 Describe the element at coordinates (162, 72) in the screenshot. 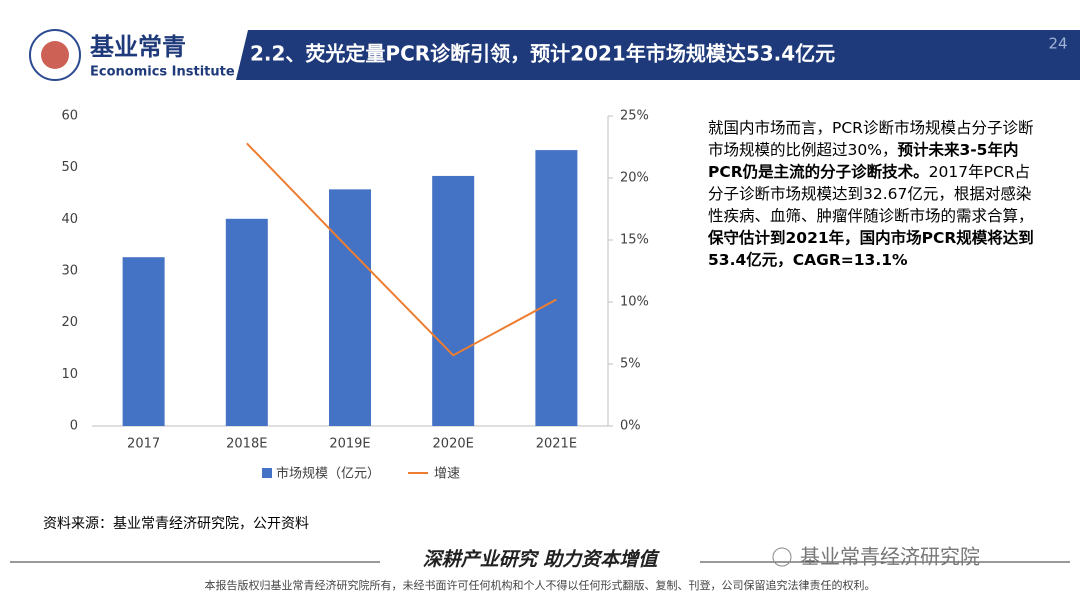

I see `logo-en: Economics Institute` at that location.